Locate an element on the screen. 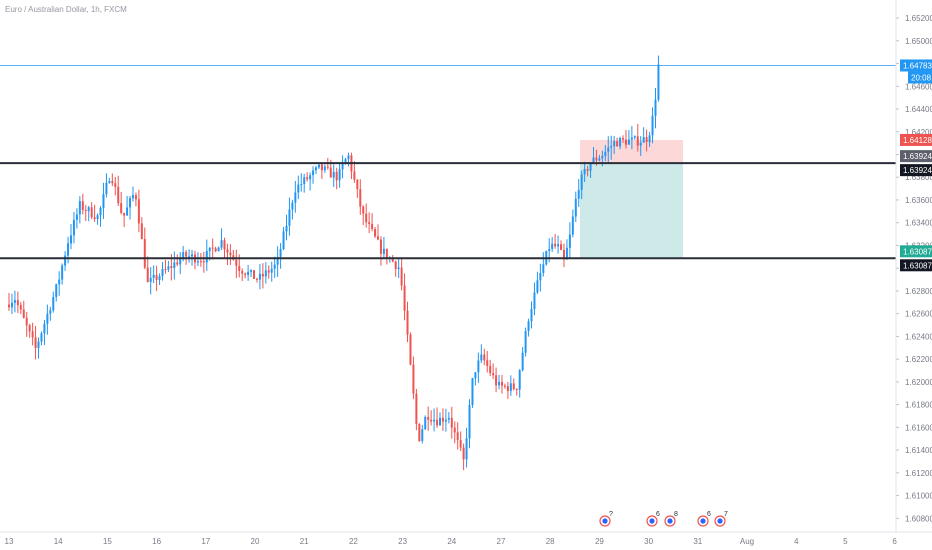 This screenshot has width=932, height=550. time-tick-label: 14 is located at coordinates (58, 541).